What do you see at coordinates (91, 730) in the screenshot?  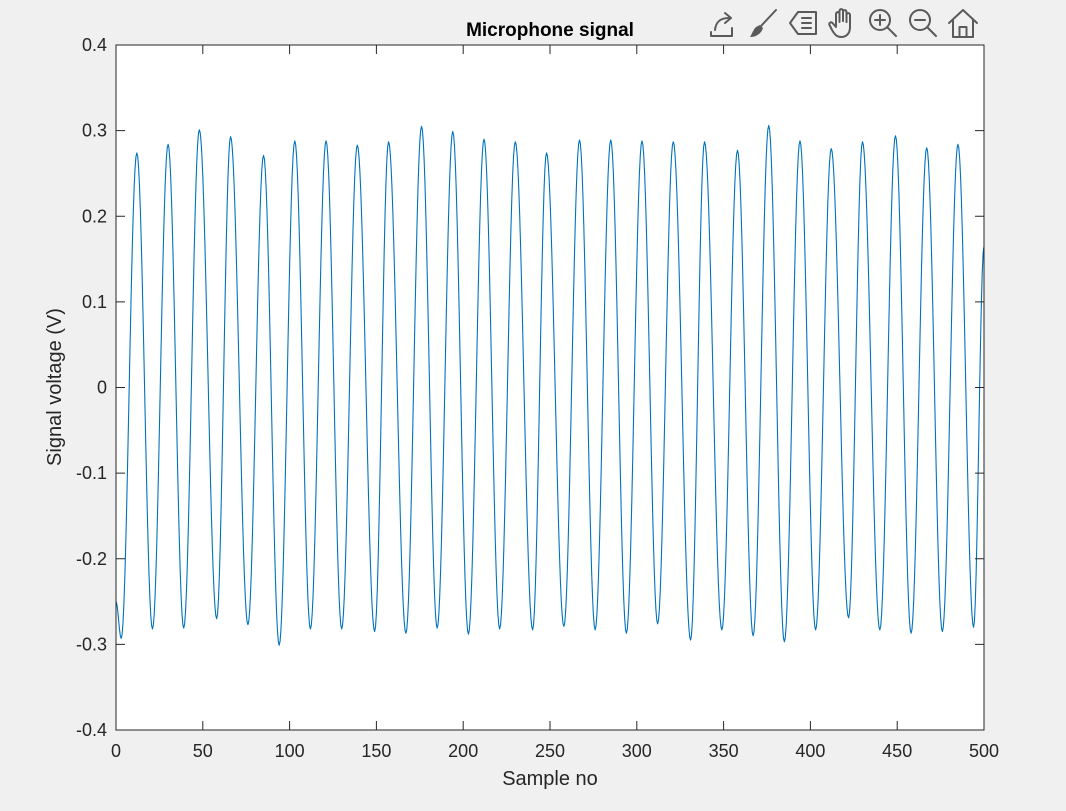 I see `y-tick-label: -0.4` at bounding box center [91, 730].